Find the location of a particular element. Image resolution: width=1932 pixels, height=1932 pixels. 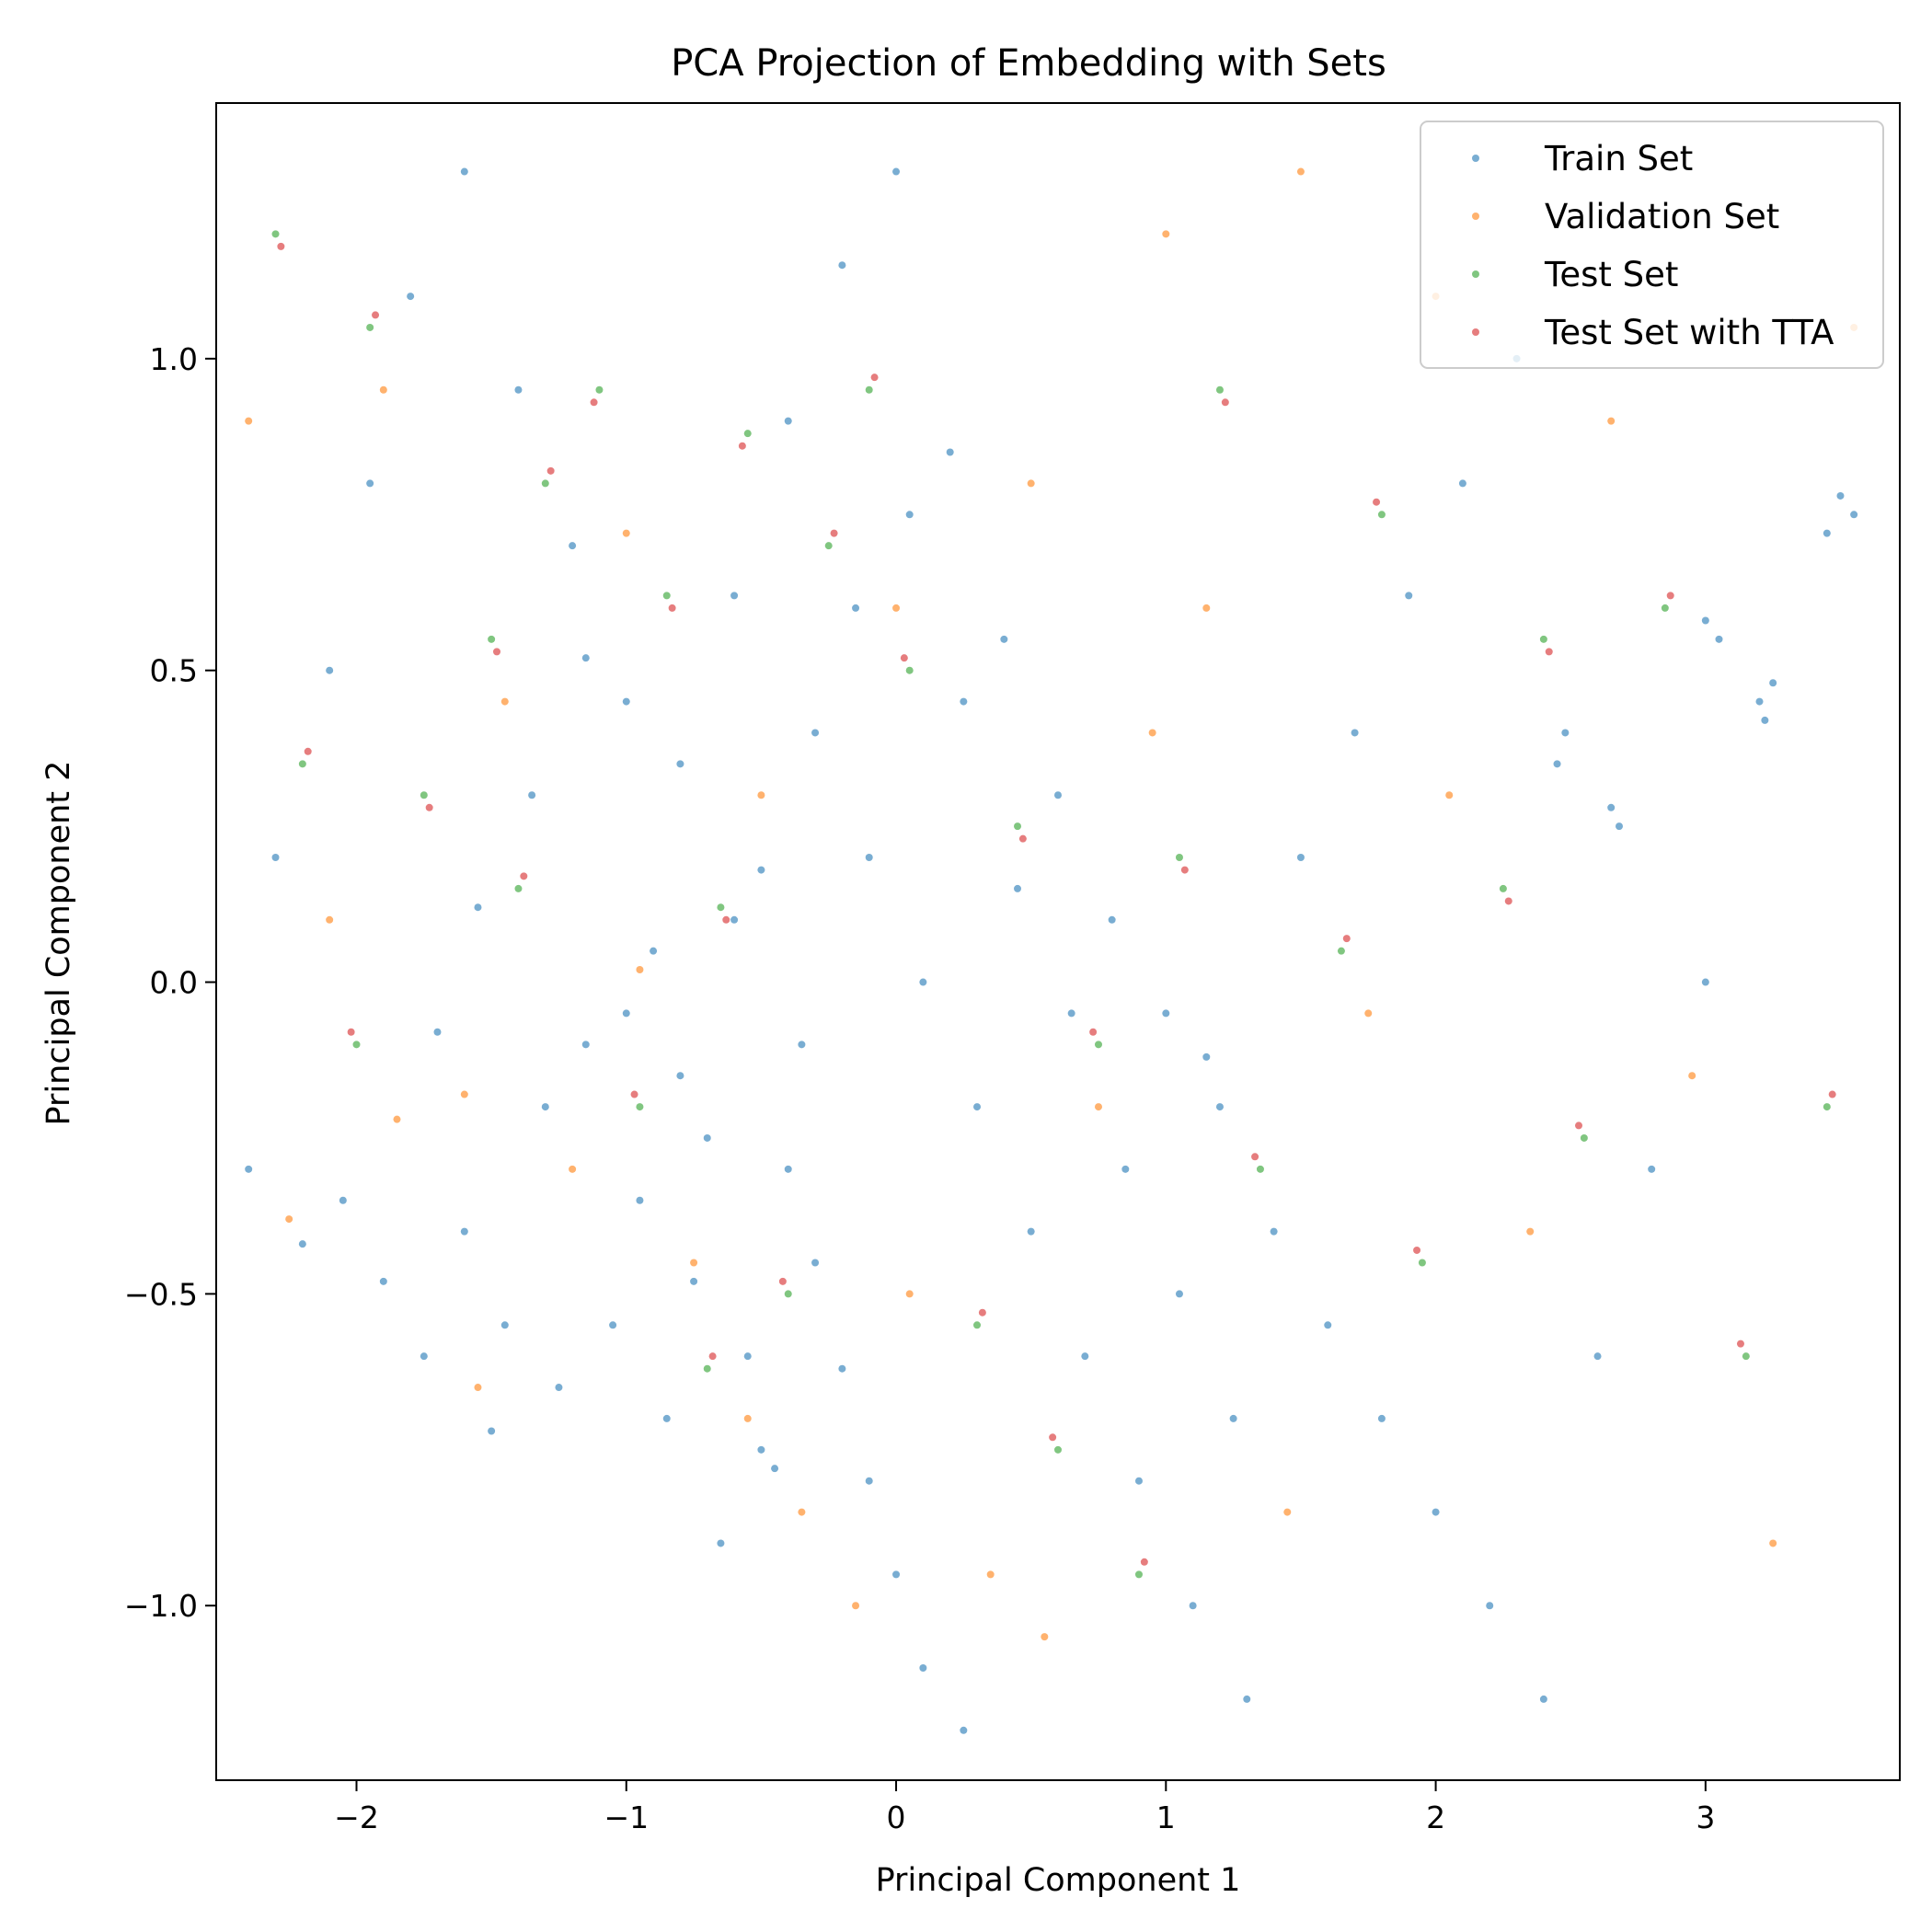

y-axis-ticks: −1.0 −0.5 0.0 0.5 1.0 is located at coordinates (170, 982).